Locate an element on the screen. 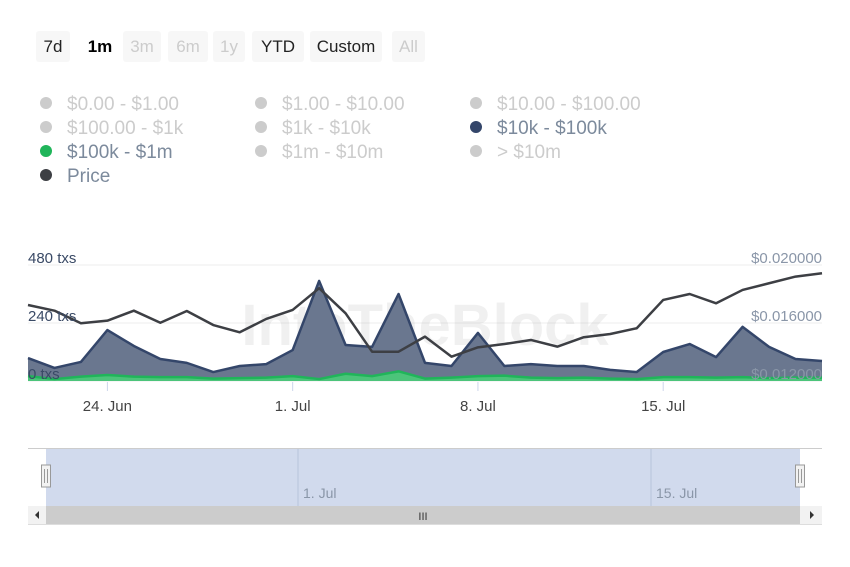 This screenshot has height=567, width=850. legend-item: > $10m is located at coordinates (515, 153).